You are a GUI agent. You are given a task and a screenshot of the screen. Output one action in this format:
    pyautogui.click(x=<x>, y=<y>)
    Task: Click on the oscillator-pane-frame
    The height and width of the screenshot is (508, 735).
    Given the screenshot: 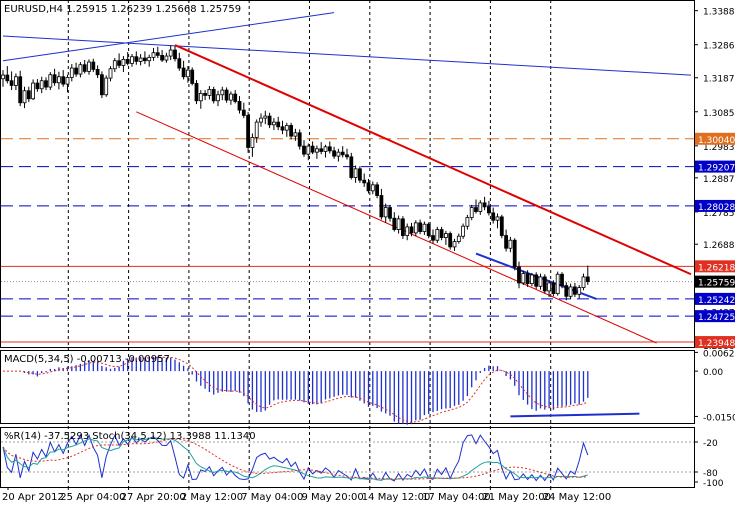 What is the action you would take?
    pyautogui.click(x=347, y=457)
    